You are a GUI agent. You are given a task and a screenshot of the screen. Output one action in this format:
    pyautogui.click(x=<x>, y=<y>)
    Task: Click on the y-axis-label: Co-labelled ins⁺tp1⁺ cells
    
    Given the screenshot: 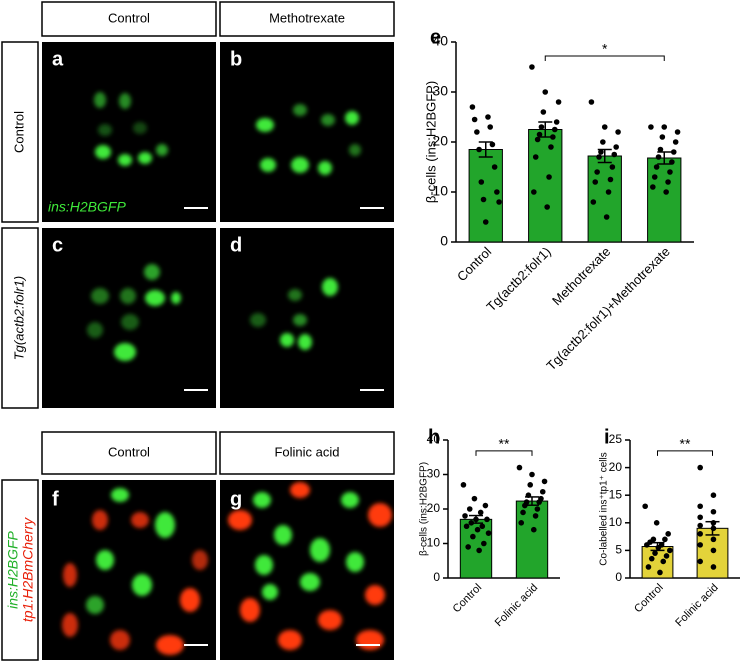 What is the action you would take?
    pyautogui.click(x=604, y=508)
    